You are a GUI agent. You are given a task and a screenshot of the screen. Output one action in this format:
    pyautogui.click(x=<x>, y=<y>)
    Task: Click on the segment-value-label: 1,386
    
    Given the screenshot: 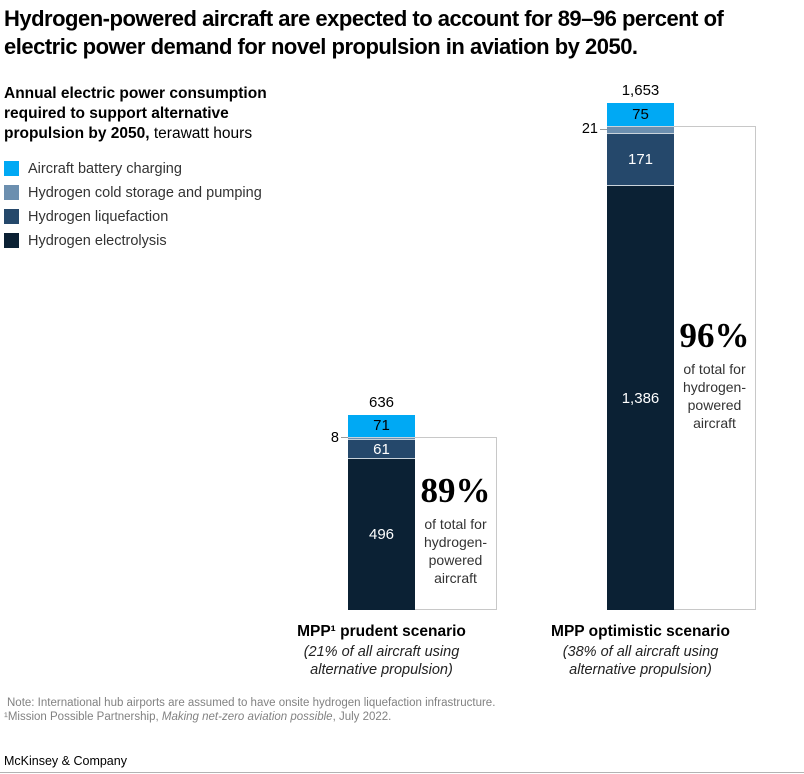 What is the action you would take?
    pyautogui.click(x=640, y=398)
    